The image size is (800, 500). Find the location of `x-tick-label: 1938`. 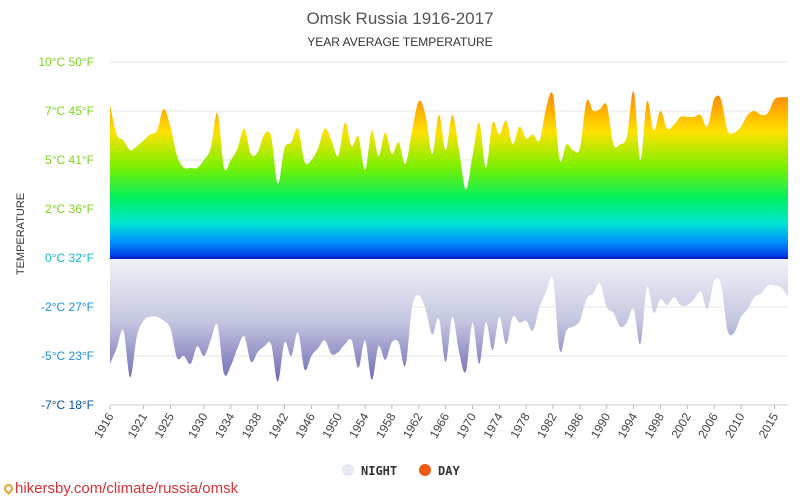

x-tick-label: 1938 is located at coordinates (252, 425).